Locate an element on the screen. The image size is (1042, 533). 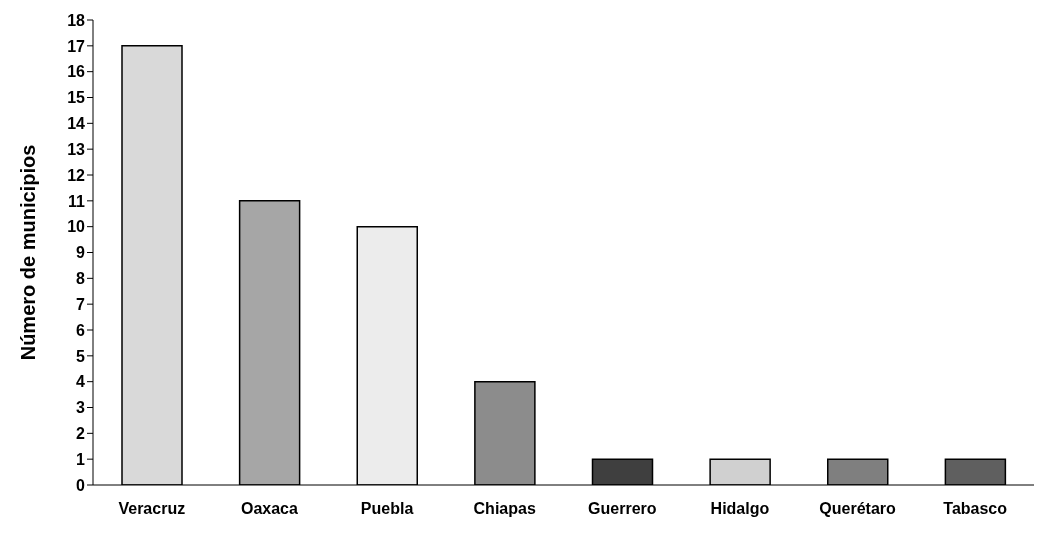
y-tick-label: 15 is located at coordinates (76, 98).